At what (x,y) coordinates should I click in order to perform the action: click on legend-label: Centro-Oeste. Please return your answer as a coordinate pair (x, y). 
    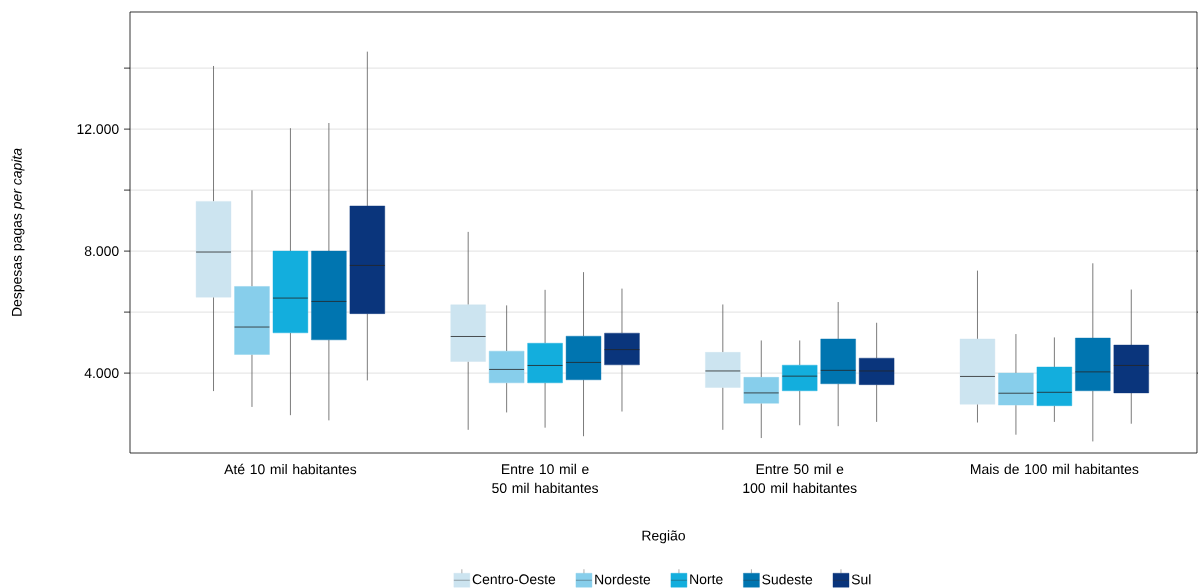
    Looking at the image, I should click on (514, 579).